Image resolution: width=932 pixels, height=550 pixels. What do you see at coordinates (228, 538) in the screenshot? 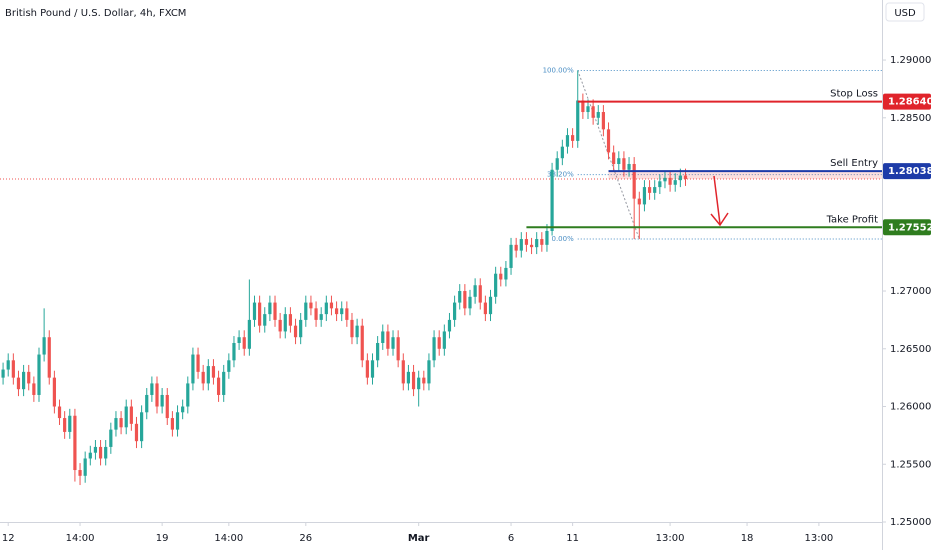
I see `x-tick-label: 14:00` at bounding box center [228, 538].